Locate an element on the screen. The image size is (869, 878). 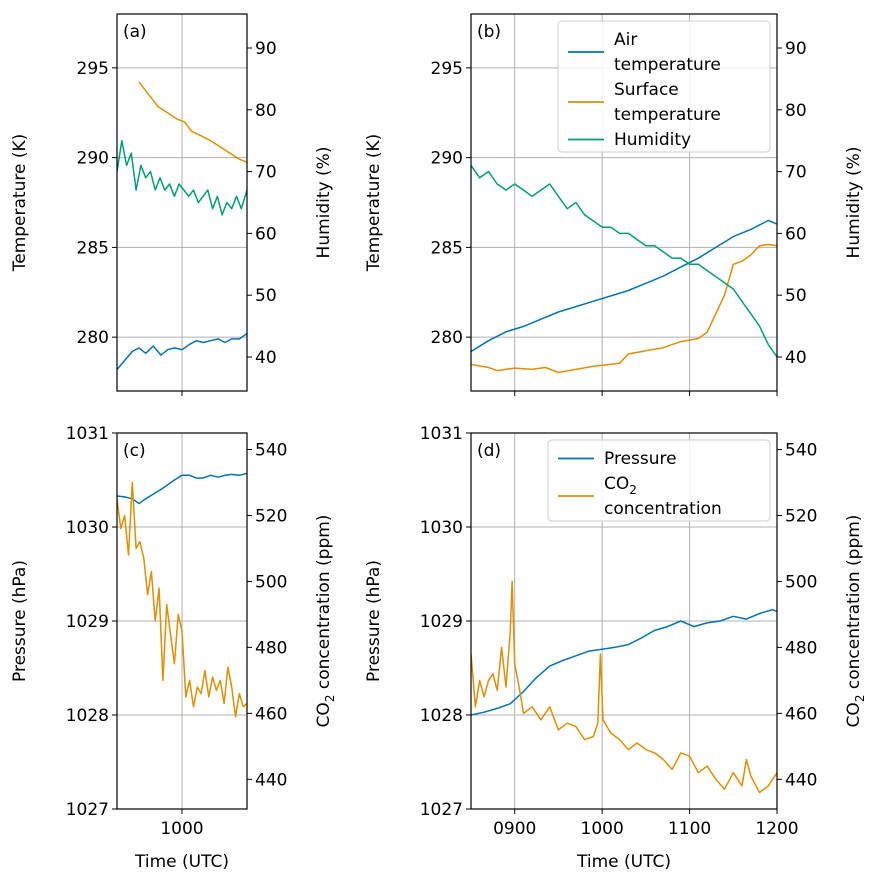
legend: Air temperature Surface temperature Humidity is located at coordinates (664, 86).